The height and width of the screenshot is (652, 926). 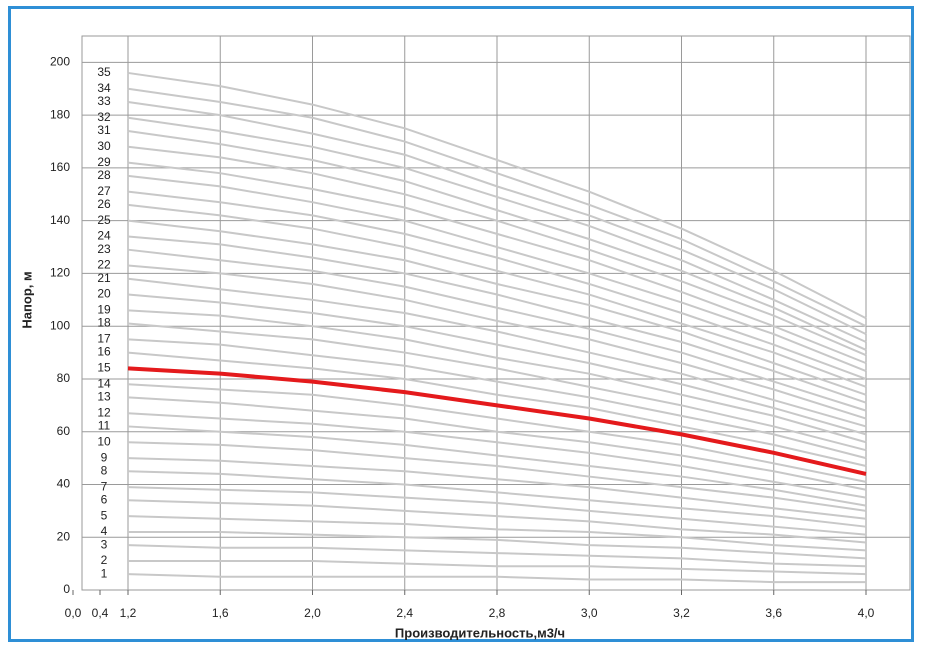 What do you see at coordinates (60, 325) in the screenshot?
I see `y-tick-label: 100` at bounding box center [60, 325].